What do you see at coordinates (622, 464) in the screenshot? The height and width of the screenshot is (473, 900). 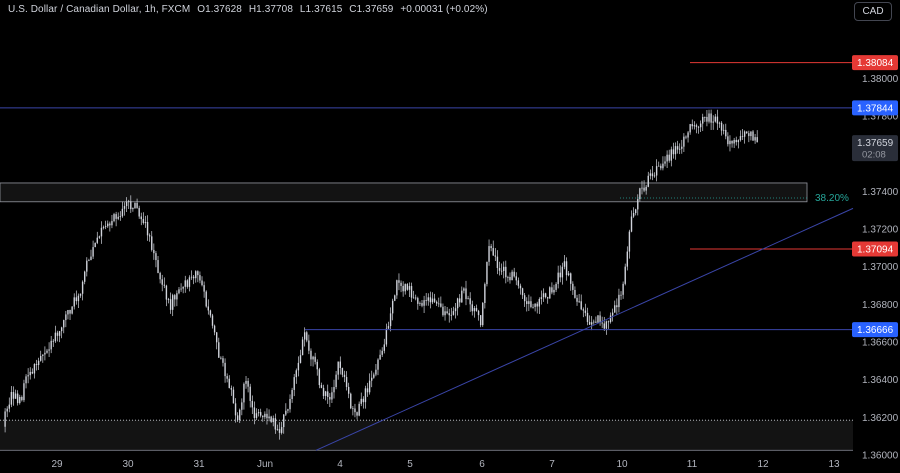 I see `x-tick-label: 10` at bounding box center [622, 464].